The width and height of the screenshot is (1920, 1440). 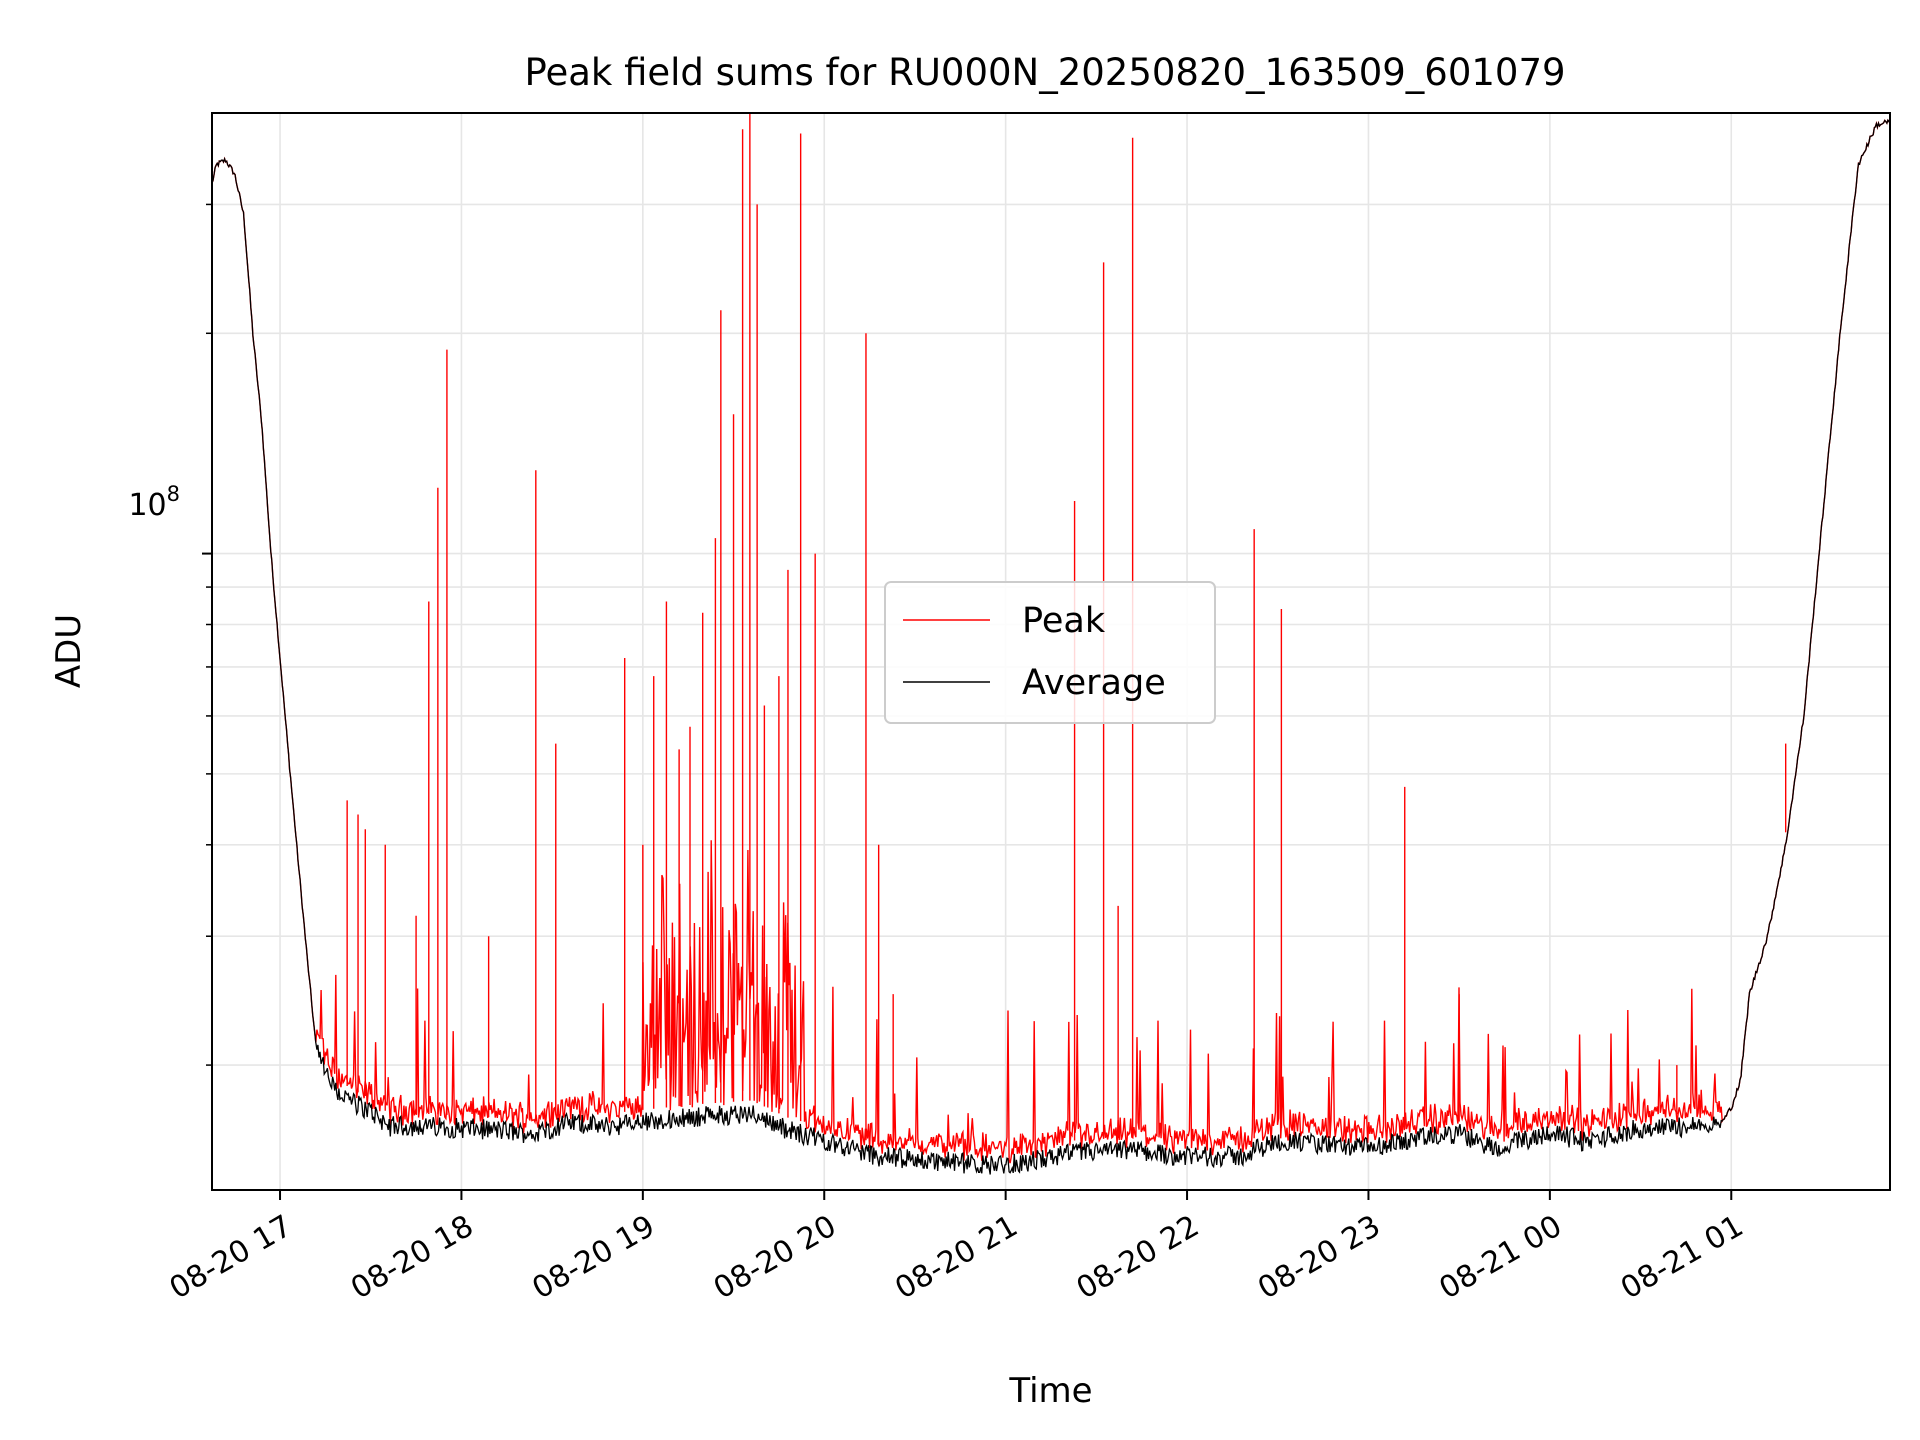 What do you see at coordinates (207, 634) in the screenshot?
I see `y-axis-ticks` at bounding box center [207, 634].